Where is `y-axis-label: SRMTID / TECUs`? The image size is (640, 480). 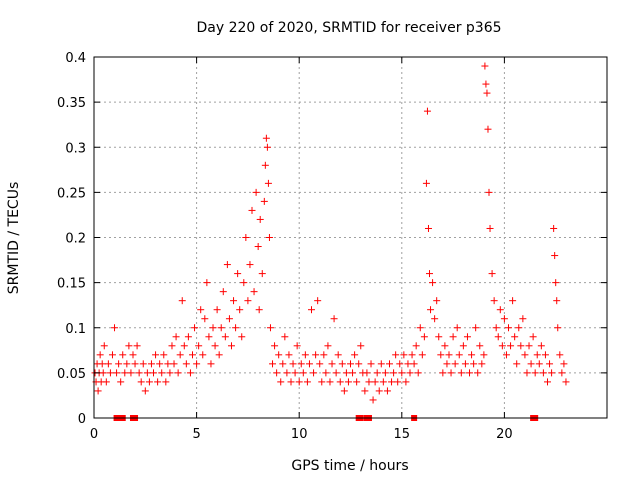
y-axis-label: SRMTID / TECUs is located at coordinates (14, 238).